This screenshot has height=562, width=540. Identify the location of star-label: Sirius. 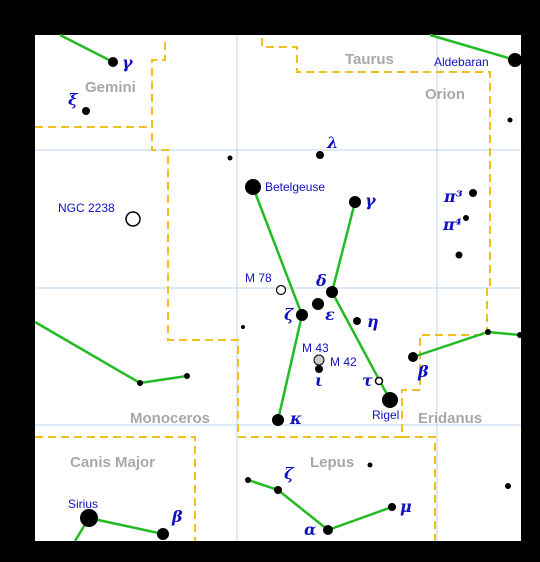
(83, 504).